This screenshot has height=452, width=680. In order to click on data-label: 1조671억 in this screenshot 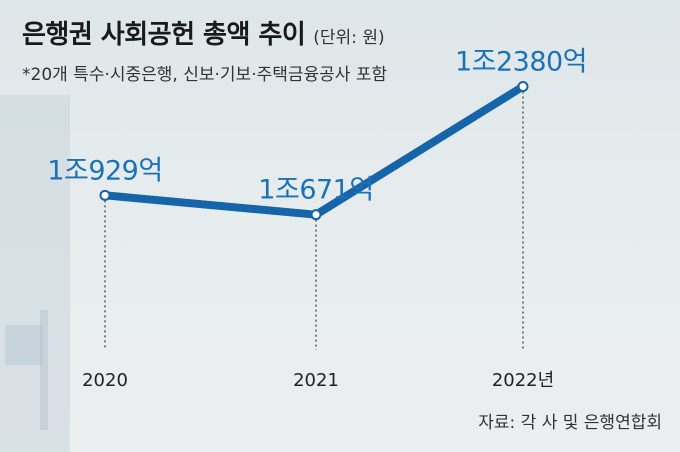, I will do `click(315, 190)`.